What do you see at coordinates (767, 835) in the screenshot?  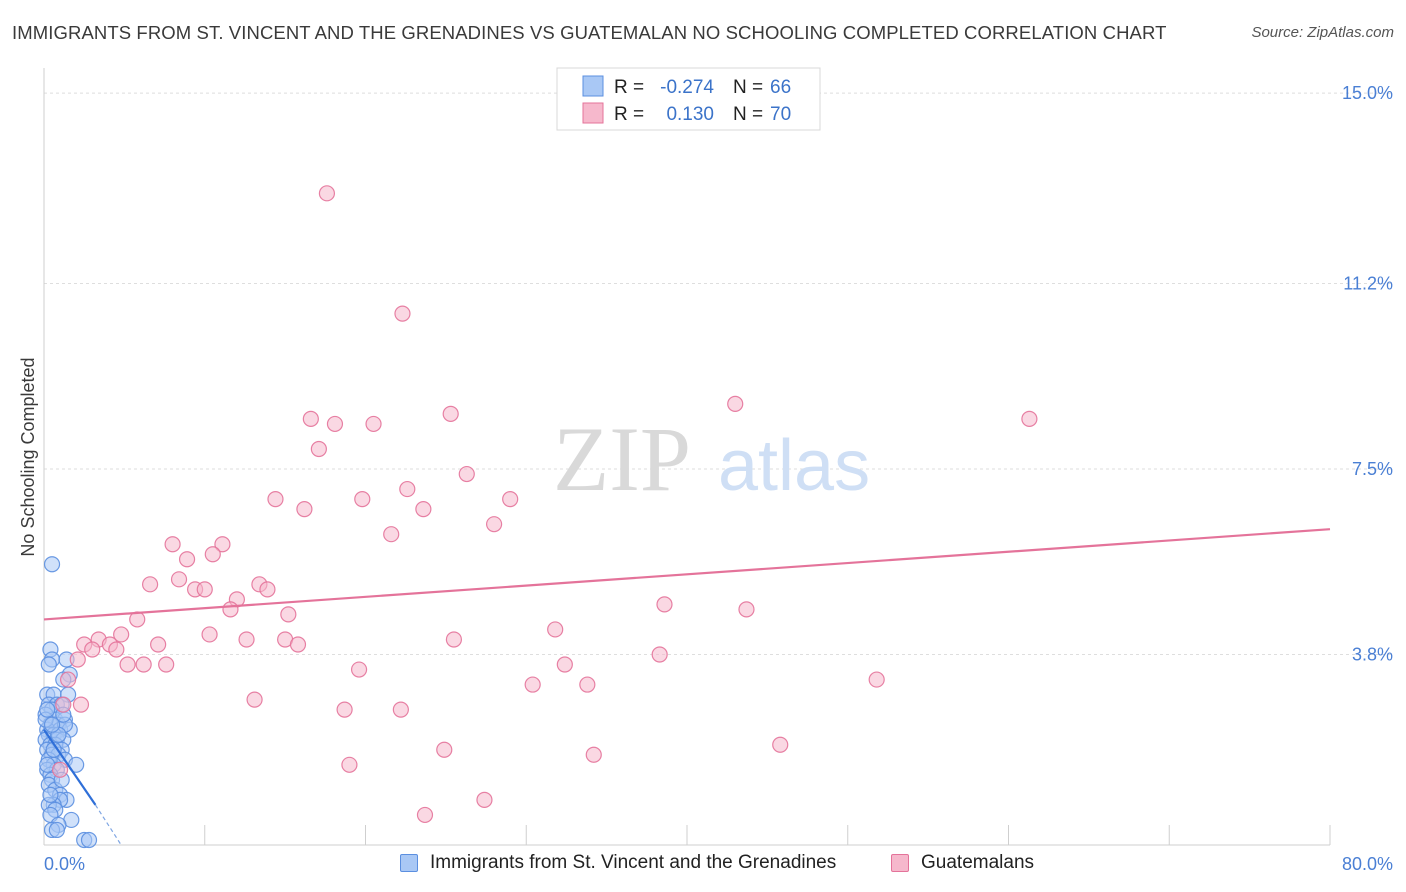 I see `x-axis-ticks` at bounding box center [767, 835].